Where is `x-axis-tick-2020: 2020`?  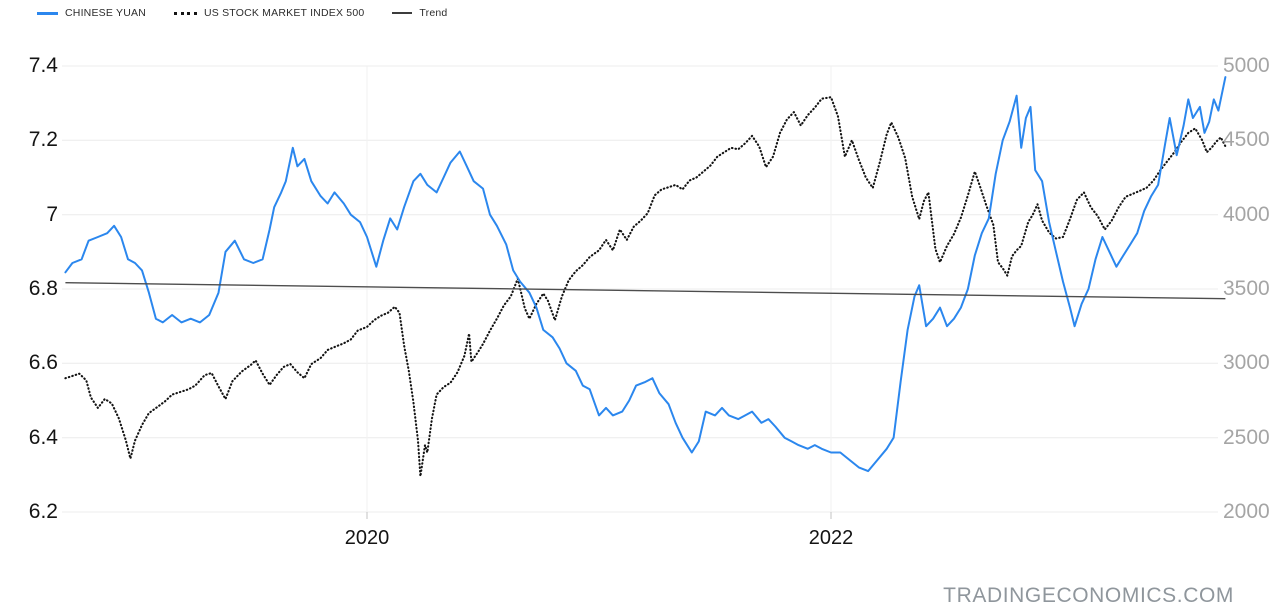
x-axis-tick-2020: 2020 is located at coordinates (367, 538).